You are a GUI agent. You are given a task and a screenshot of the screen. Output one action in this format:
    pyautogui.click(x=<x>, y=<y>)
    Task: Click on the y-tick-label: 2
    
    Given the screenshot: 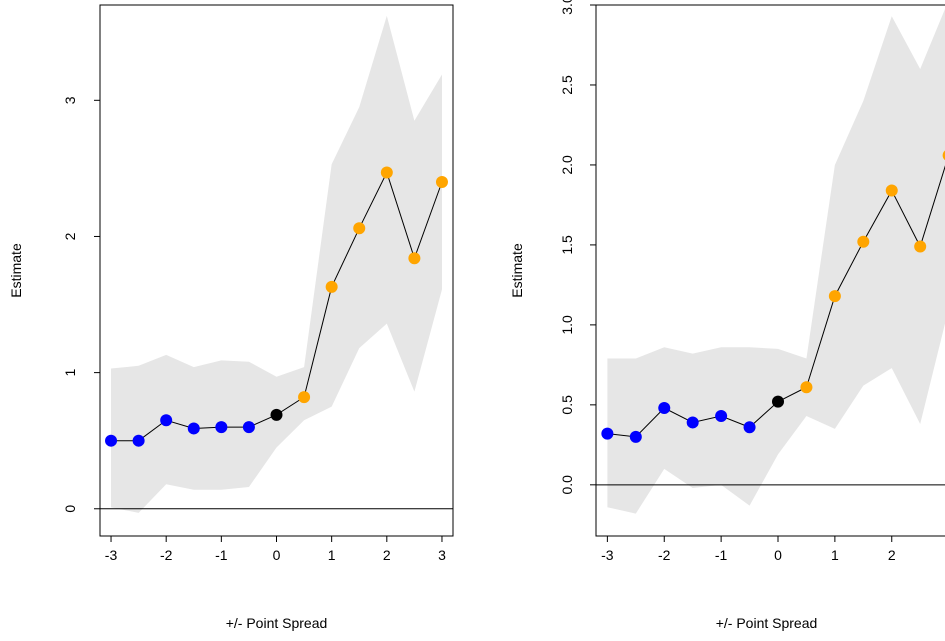 What is the action you would take?
    pyautogui.click(x=70, y=236)
    